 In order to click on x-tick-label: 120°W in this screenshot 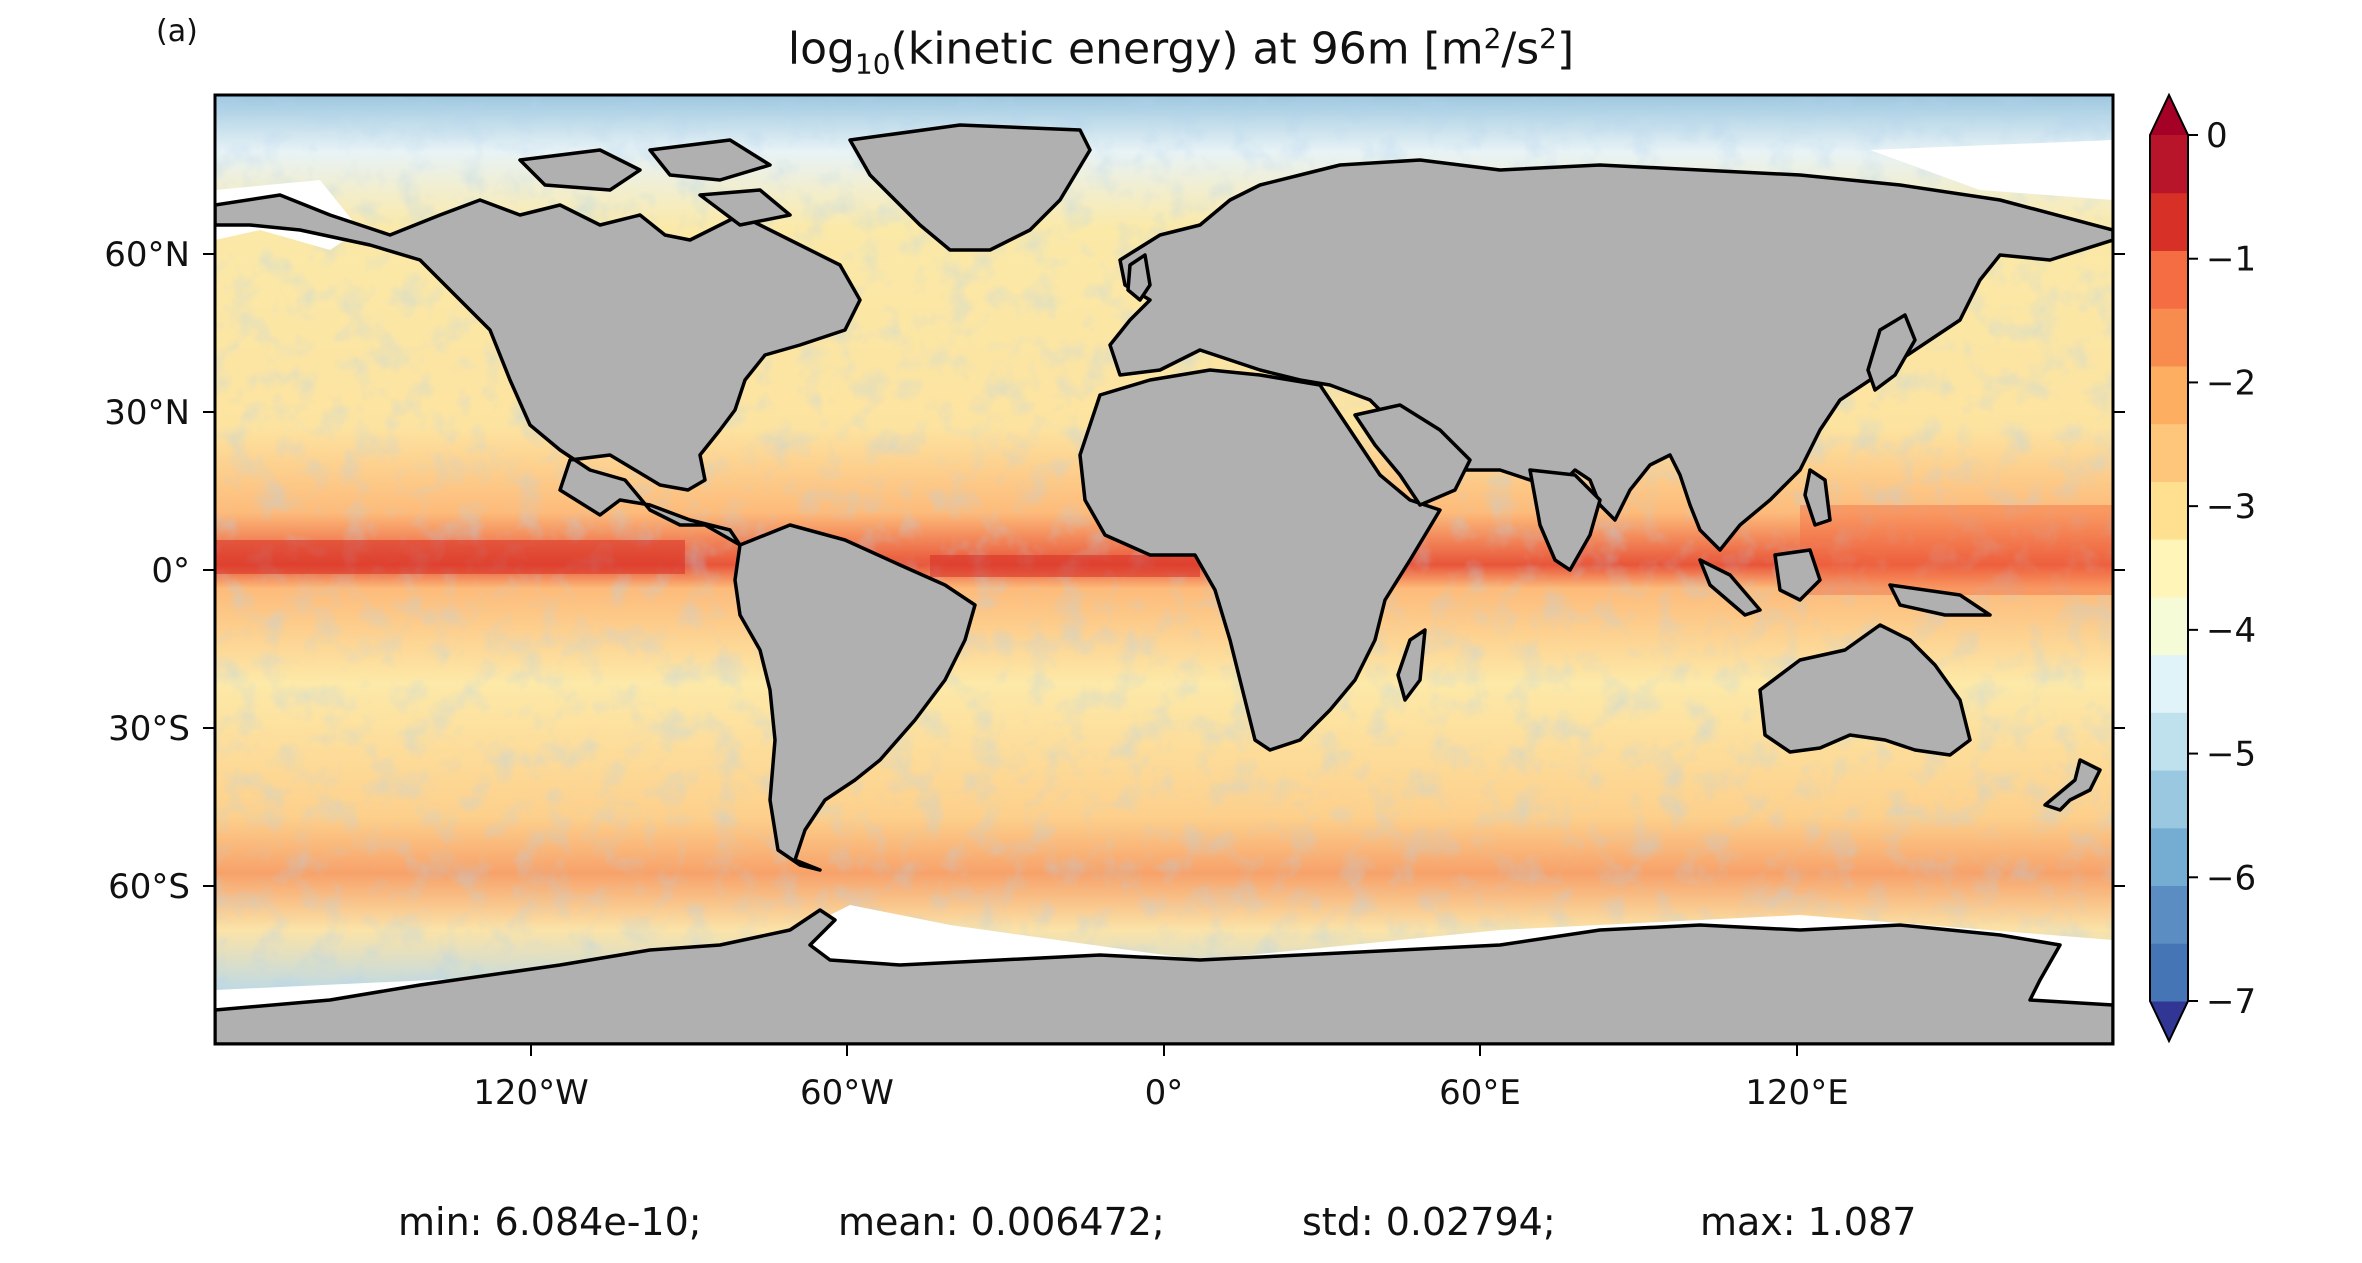, I will do `click(531, 1093)`.